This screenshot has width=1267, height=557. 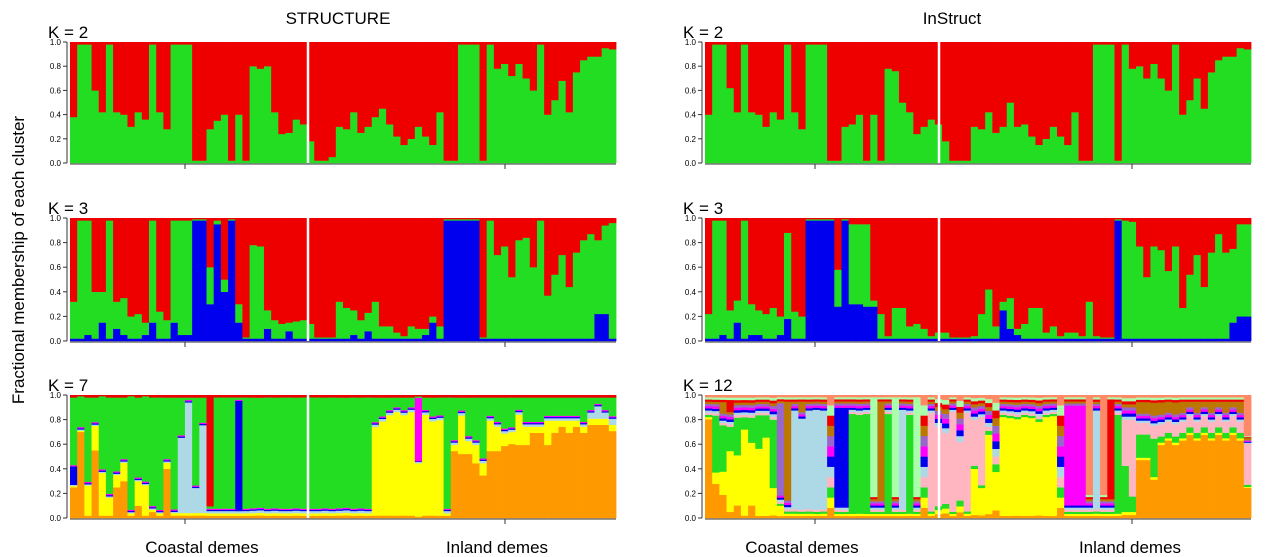 What do you see at coordinates (201, 547) in the screenshot?
I see `structure-x-label-coastal: Coastal demes` at bounding box center [201, 547].